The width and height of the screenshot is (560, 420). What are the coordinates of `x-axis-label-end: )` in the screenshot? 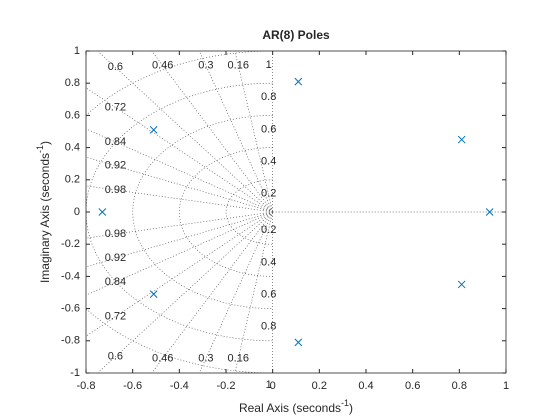 It's located at (351, 408).